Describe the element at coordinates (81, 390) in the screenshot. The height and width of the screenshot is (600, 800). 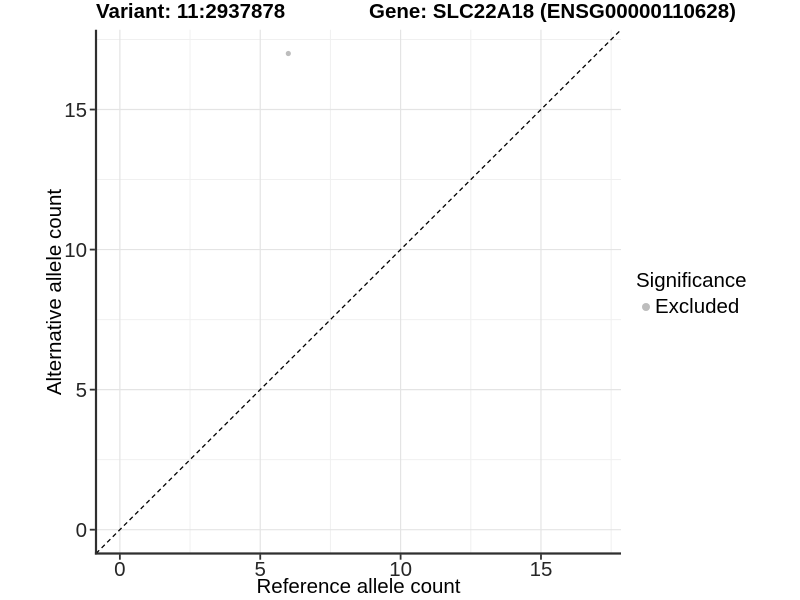
I see `y-tick-label: 5` at that location.